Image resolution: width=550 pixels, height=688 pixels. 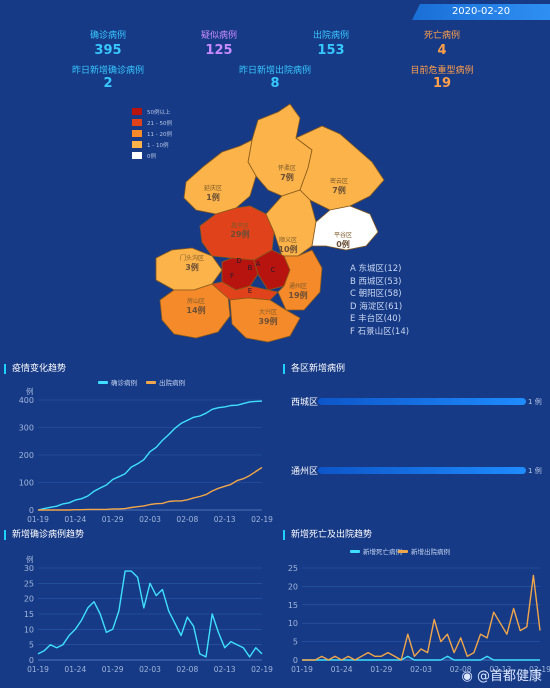 What do you see at coordinates (239, 234) in the screenshot?
I see `district-count: 29例` at bounding box center [239, 234].